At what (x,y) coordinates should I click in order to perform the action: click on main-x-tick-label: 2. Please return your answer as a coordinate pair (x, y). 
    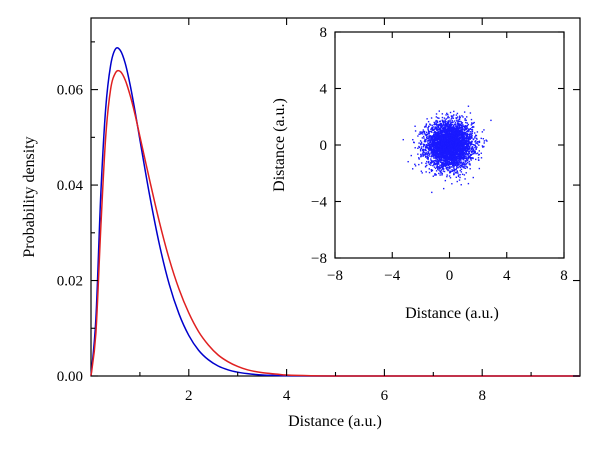
    Looking at the image, I should click on (189, 396).